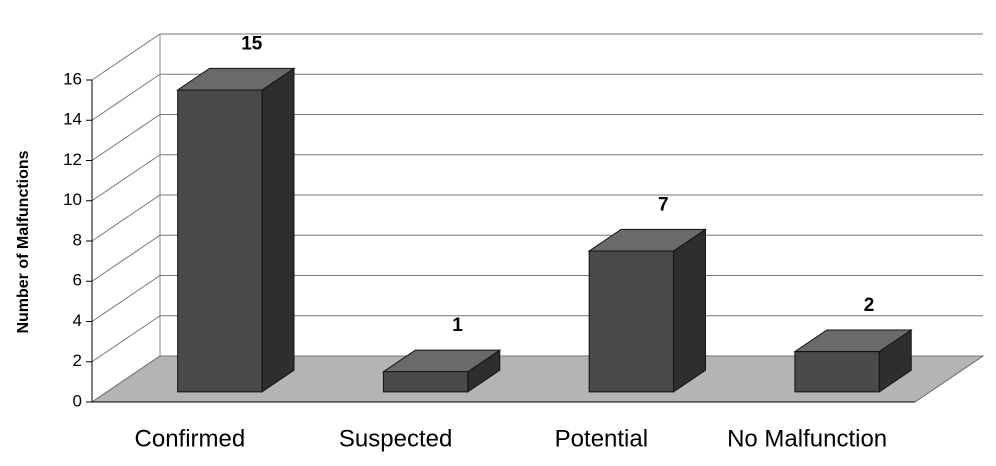  I want to click on y-tick-label: 4, so click(77, 320).